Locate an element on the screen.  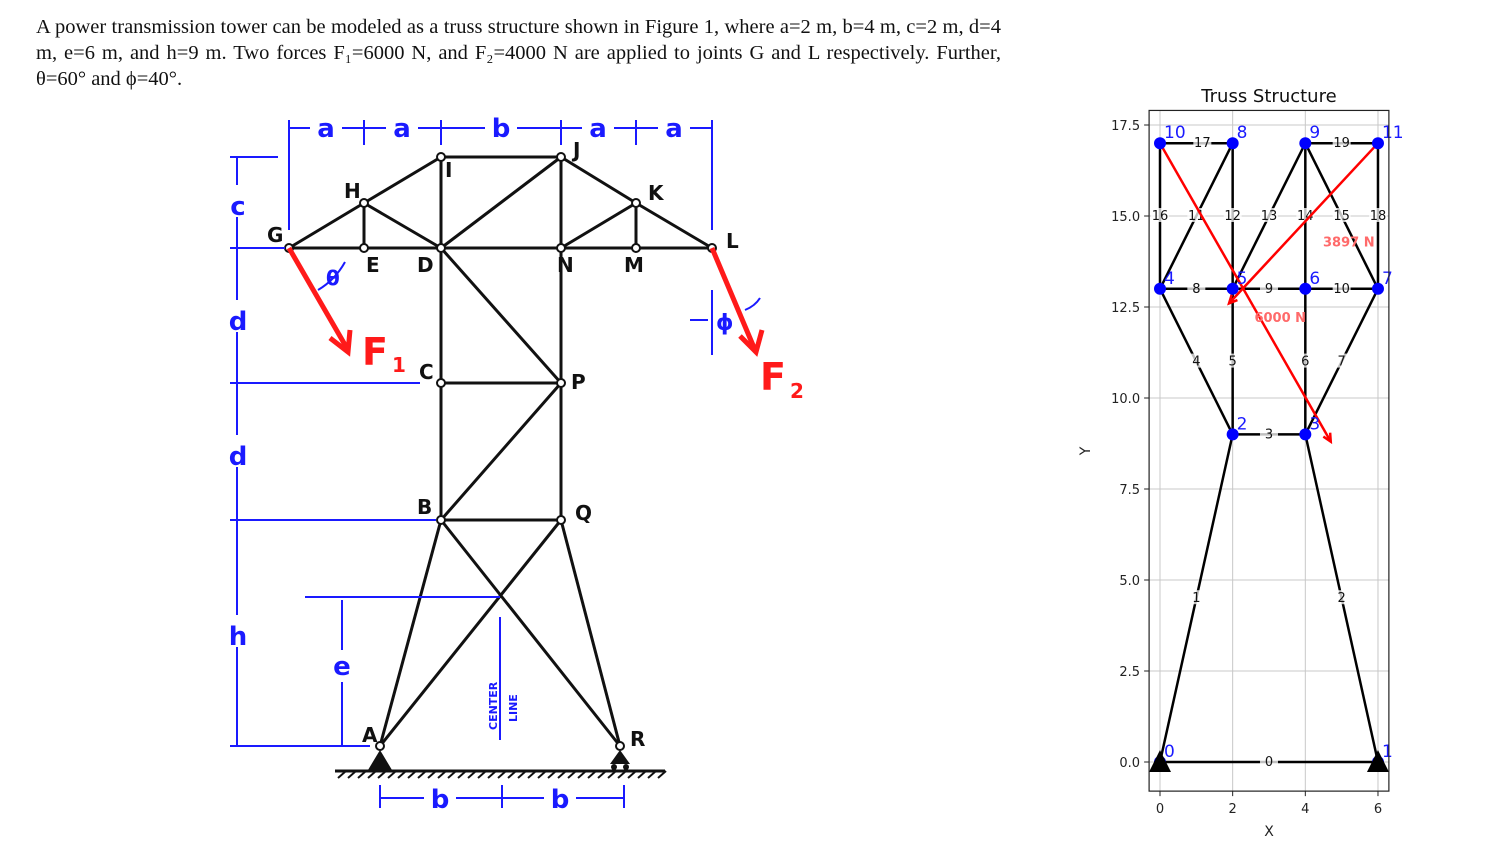
theta-arc is located at coordinates (331, 276).